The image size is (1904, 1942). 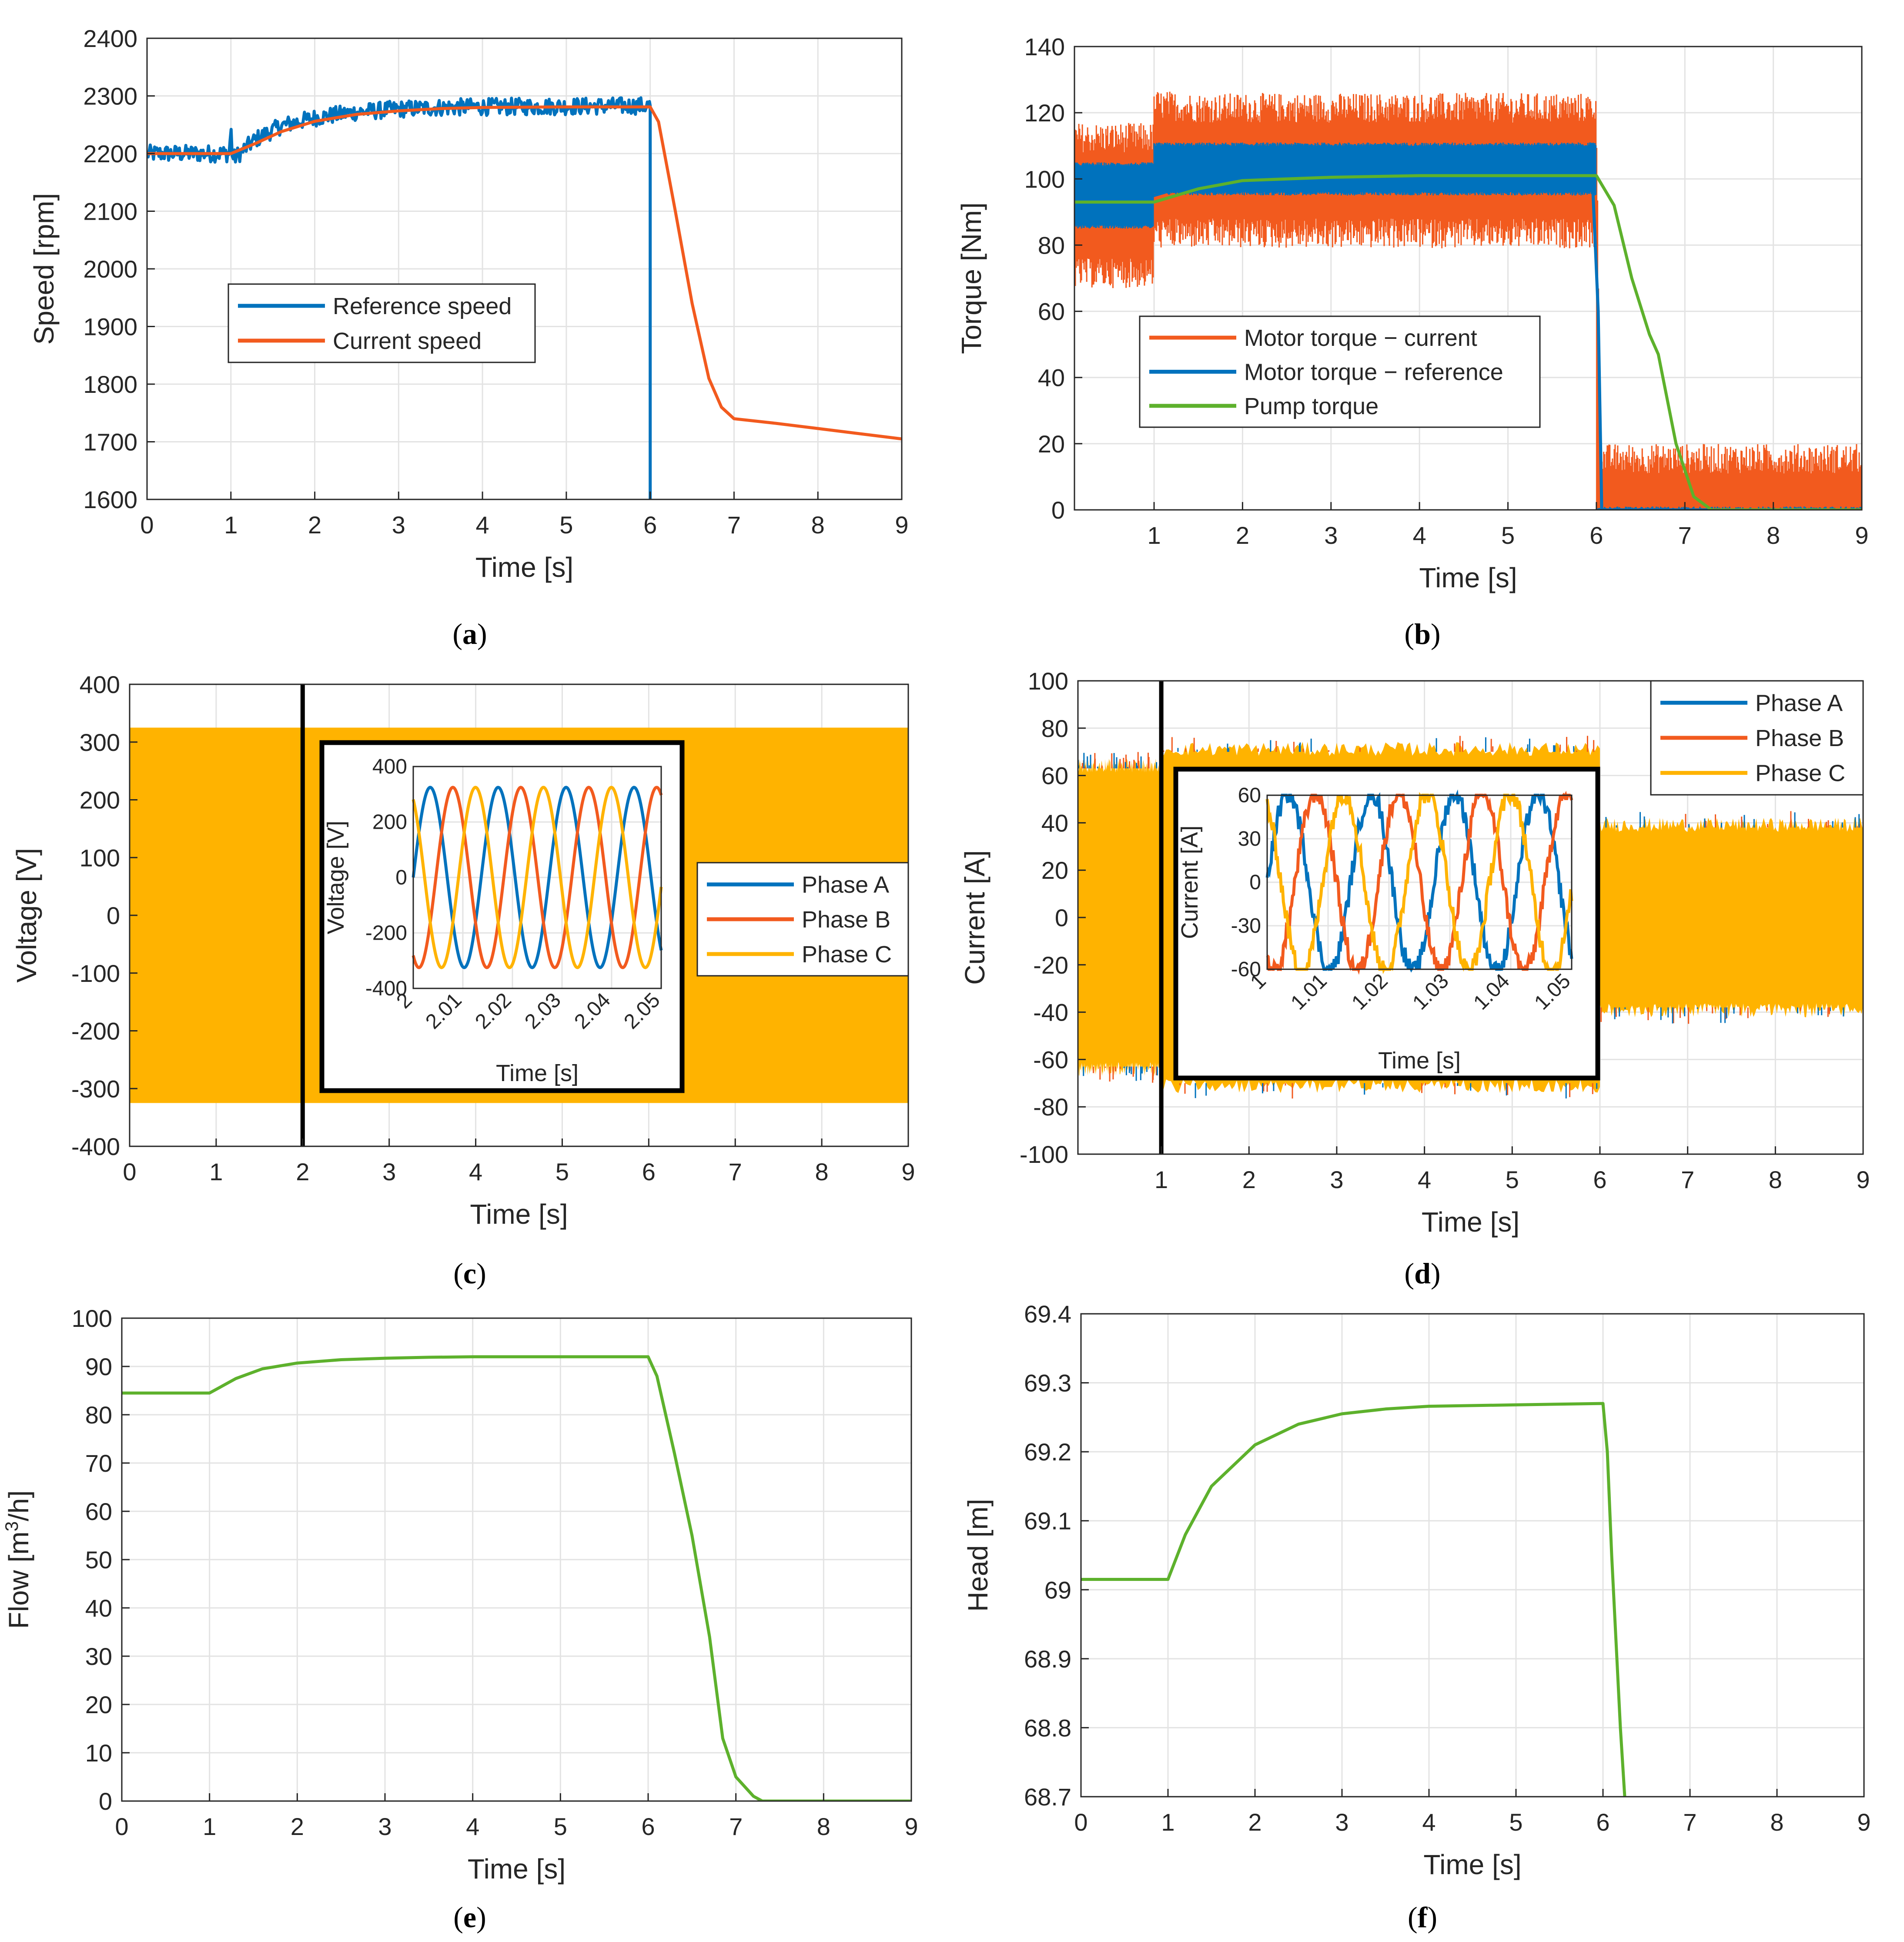 What do you see at coordinates (1047, 1383) in the screenshot?
I see `y-tick-label: 69.3` at bounding box center [1047, 1383].